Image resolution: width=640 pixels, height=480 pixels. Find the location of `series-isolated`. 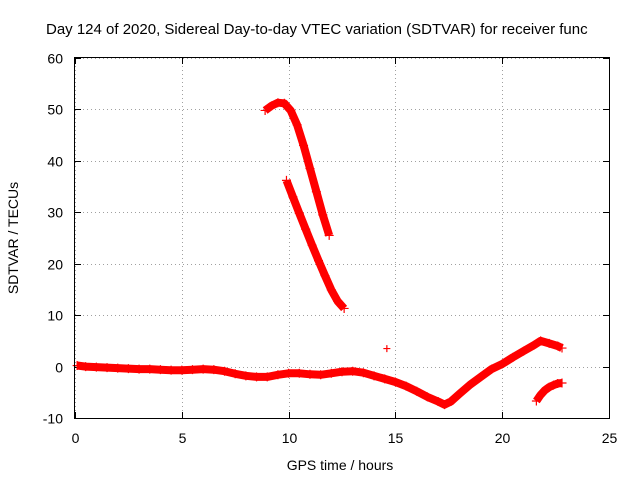

series-isolated is located at coordinates (387, 349).